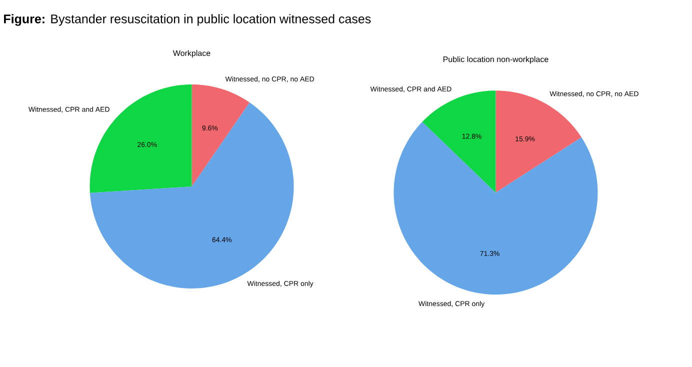 This screenshot has width=692, height=367. Describe the element at coordinates (495, 60) in the screenshot. I see `chart-title: Public location non-workplace` at that location.